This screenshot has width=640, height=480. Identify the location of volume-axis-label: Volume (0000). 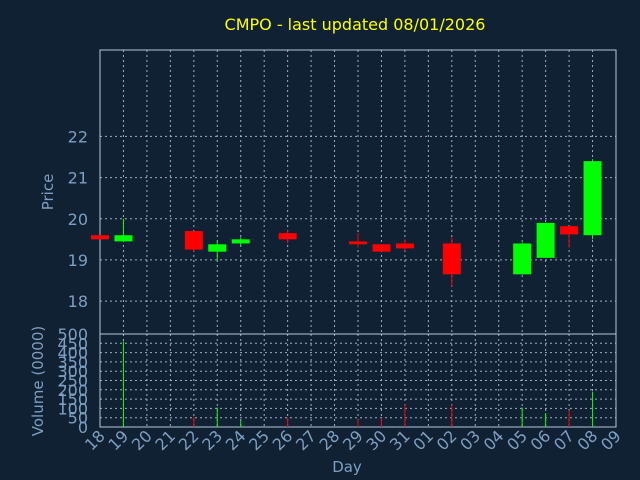
(38, 381).